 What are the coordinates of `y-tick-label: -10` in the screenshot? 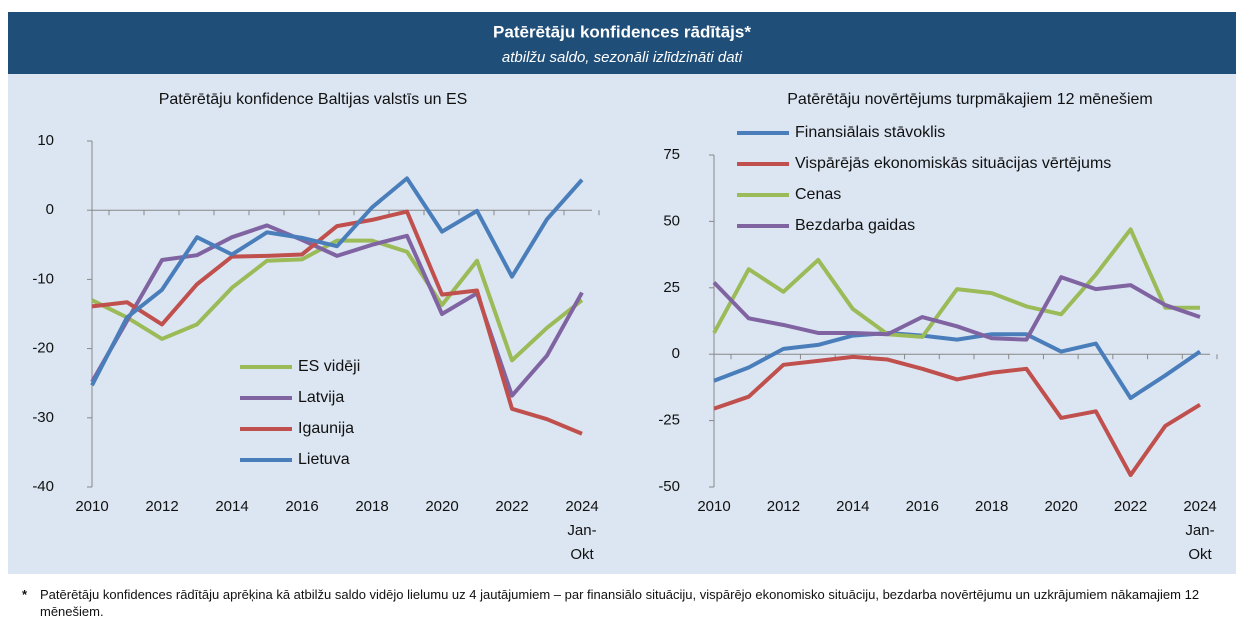 It's located at (43, 278).